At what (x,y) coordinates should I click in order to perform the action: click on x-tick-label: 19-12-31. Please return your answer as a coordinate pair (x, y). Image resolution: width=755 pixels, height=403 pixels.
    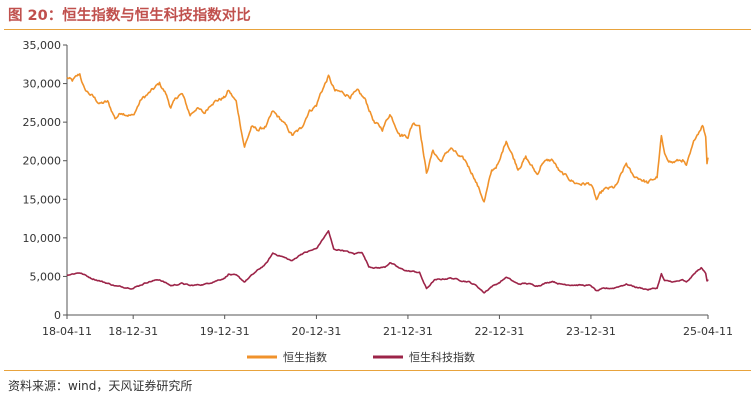
    Looking at the image, I should click on (225, 331).